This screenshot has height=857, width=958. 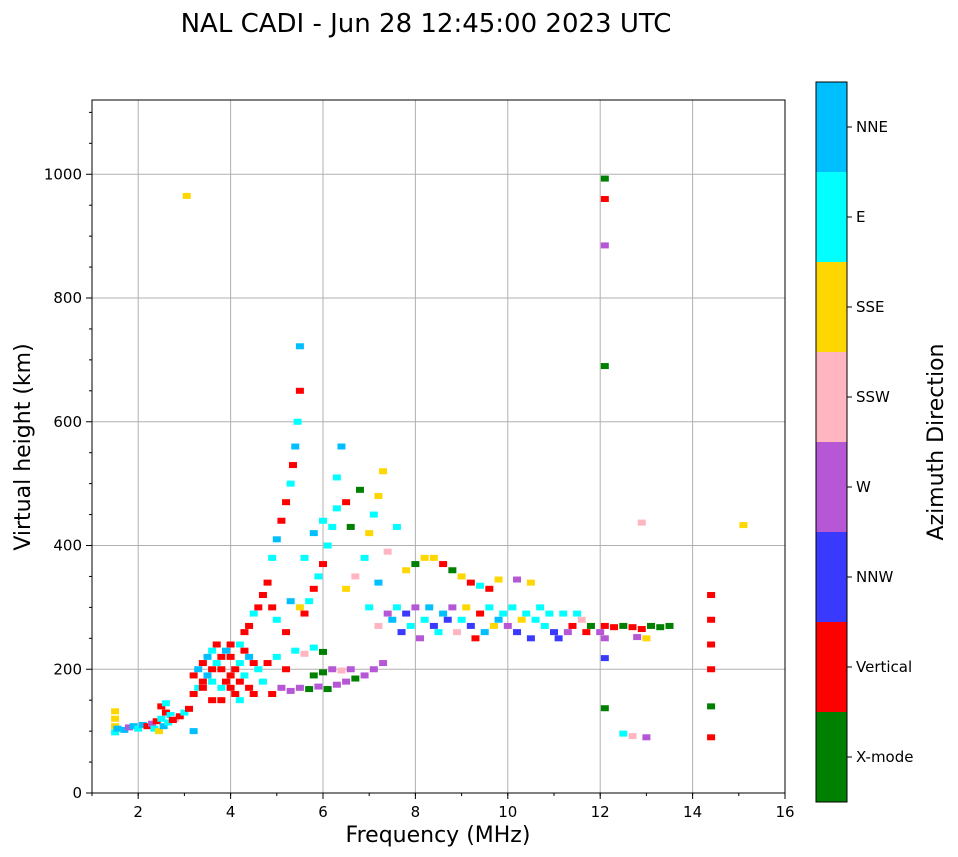 I want to click on colorbar-label: SSE, so click(x=870, y=307).